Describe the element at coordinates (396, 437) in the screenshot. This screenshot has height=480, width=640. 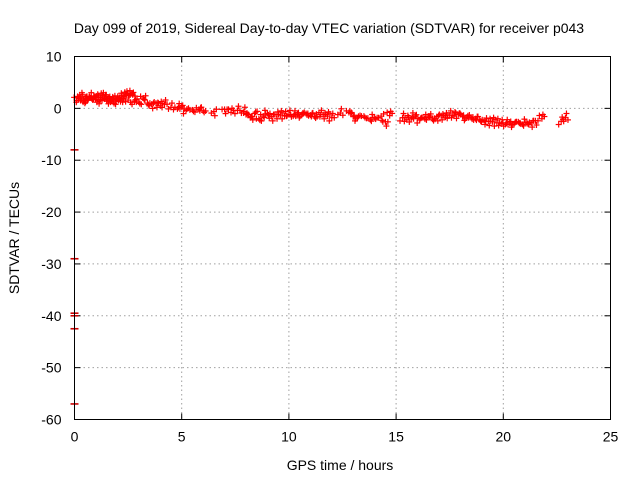
I see `x-tick-label: 15` at that location.